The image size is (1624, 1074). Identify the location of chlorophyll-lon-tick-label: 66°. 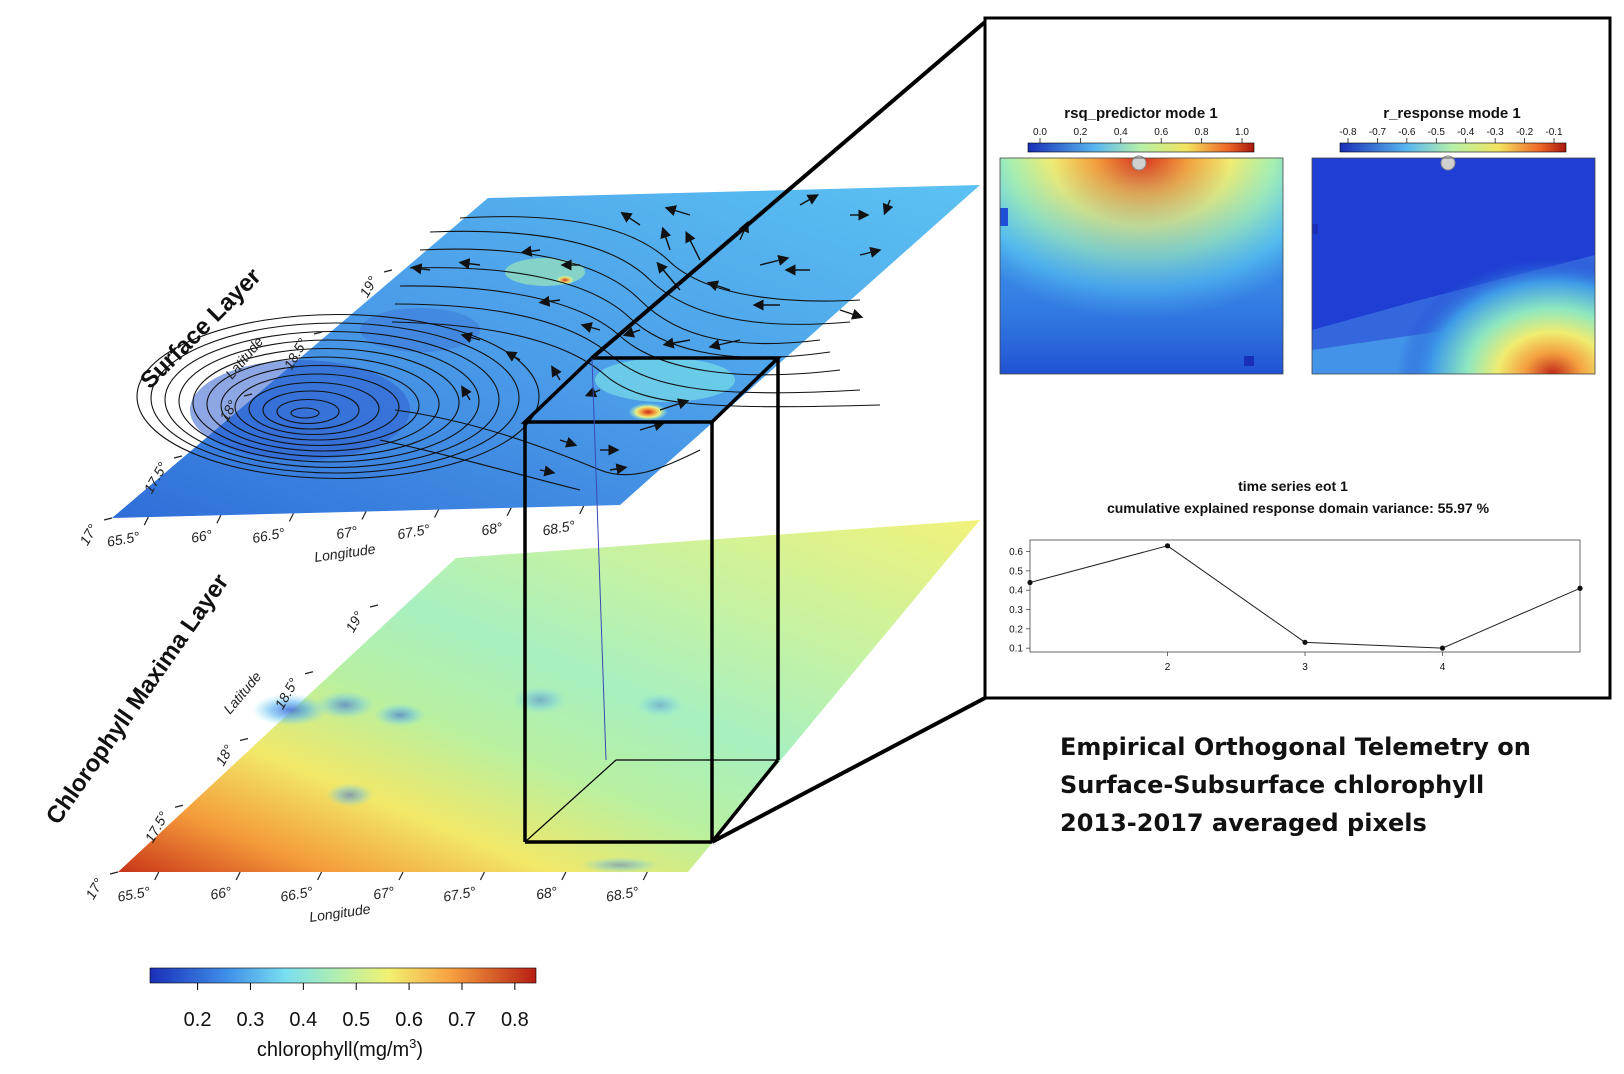
(221, 893).